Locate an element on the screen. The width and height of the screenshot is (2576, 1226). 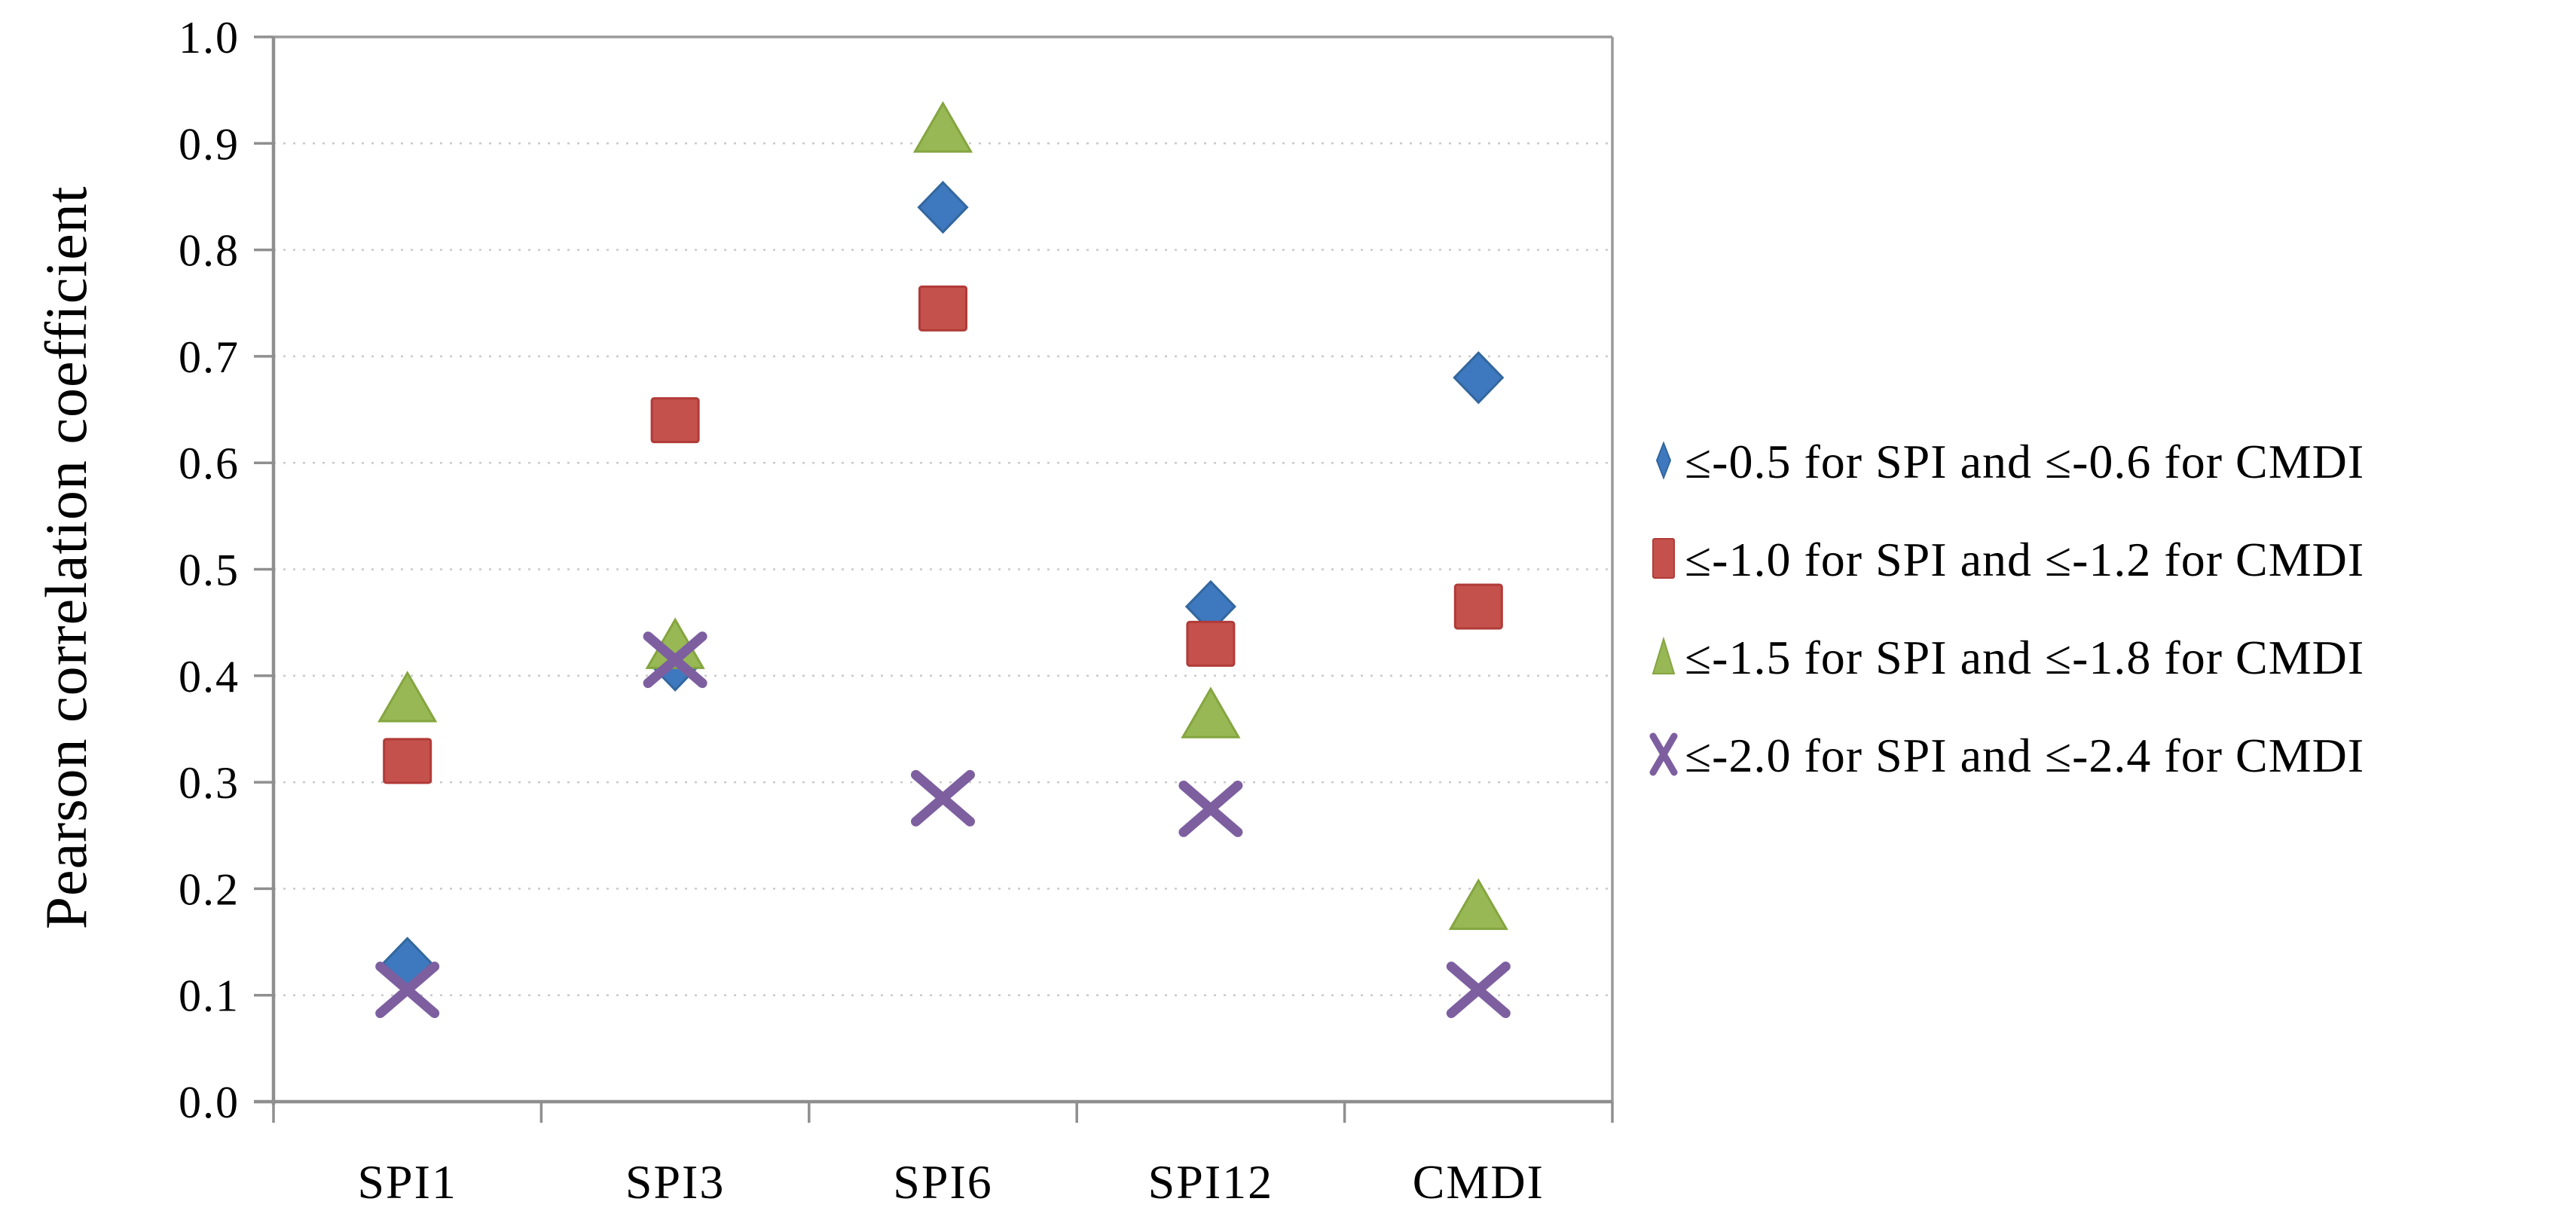
legend-label: ≤-1.0 for SPI and ≤-1.2 for CMDI is located at coordinates (2025, 559).